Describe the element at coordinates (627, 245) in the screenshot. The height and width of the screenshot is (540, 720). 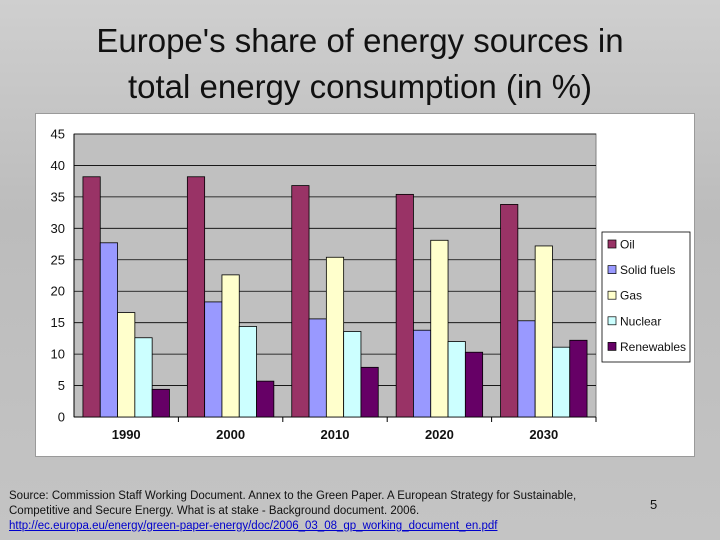
I see `legend-label-oil: Oil` at that location.